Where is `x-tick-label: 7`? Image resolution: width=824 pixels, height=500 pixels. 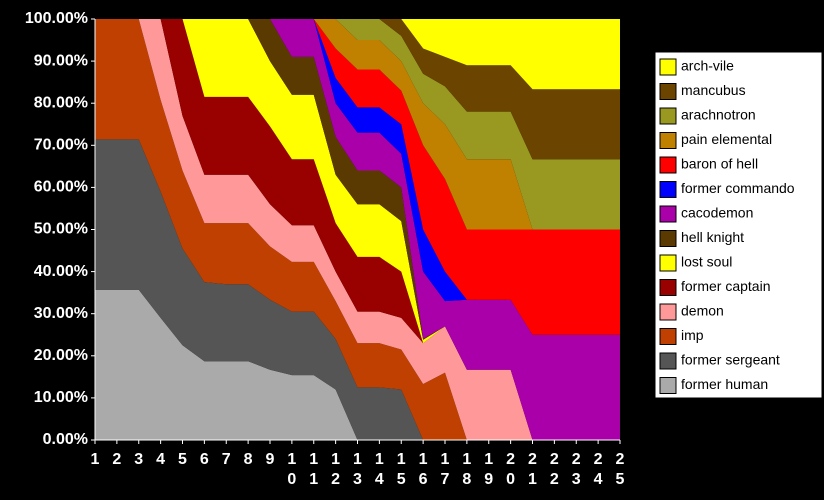
x-tick-label: 7 is located at coordinates (226, 459).